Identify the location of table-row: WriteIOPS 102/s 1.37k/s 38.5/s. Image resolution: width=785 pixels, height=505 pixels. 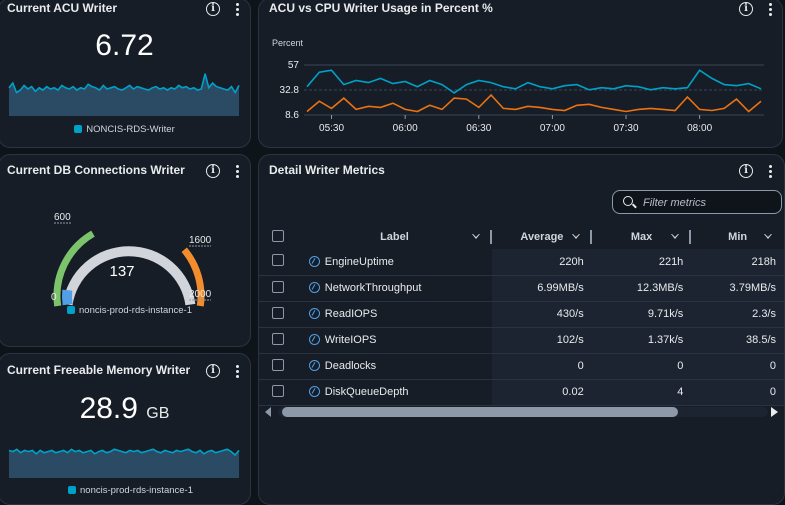
(521, 340).